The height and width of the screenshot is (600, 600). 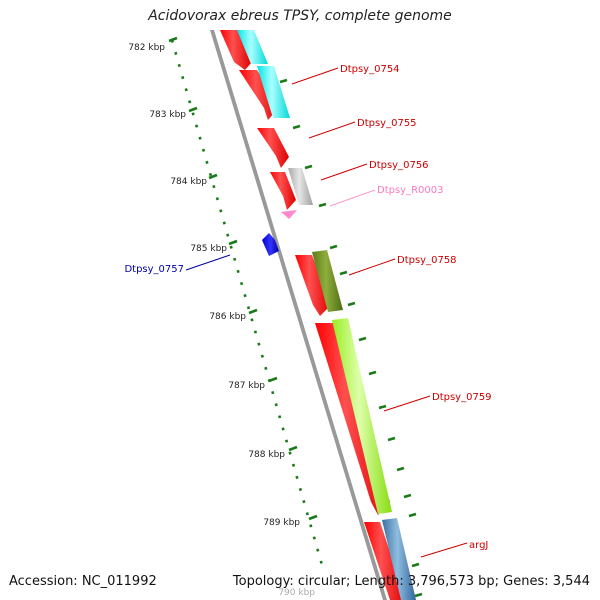 What do you see at coordinates (83, 581) in the screenshot?
I see `accession-label: Accession: NC_011992` at bounding box center [83, 581].